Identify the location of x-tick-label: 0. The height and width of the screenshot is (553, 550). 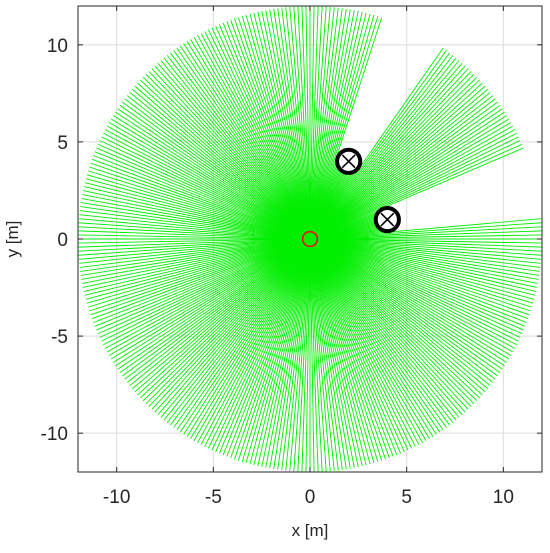
(310, 497).